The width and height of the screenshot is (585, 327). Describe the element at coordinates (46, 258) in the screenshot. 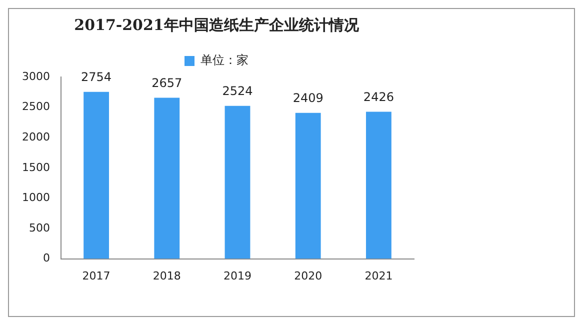

I see `y-tick-label: 0` at that location.